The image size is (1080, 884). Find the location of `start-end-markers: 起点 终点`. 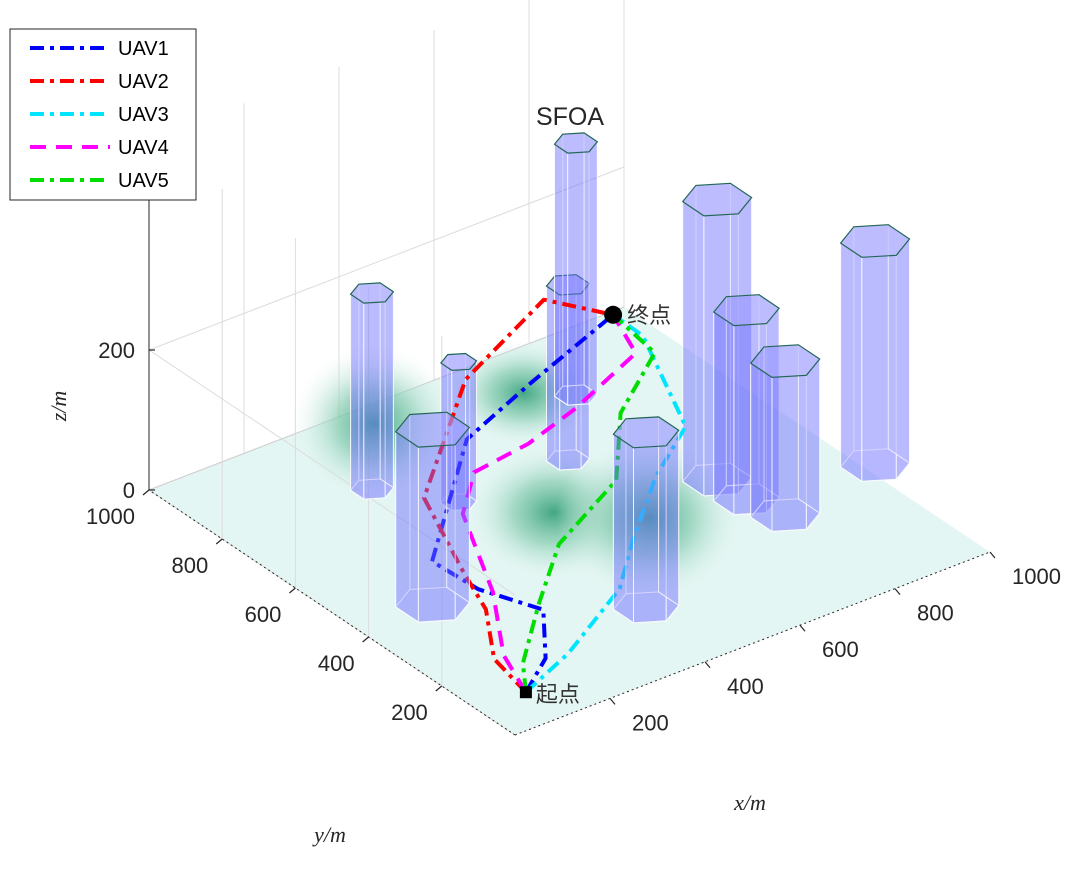

start-end-markers: 起点 终点 is located at coordinates (595, 506).